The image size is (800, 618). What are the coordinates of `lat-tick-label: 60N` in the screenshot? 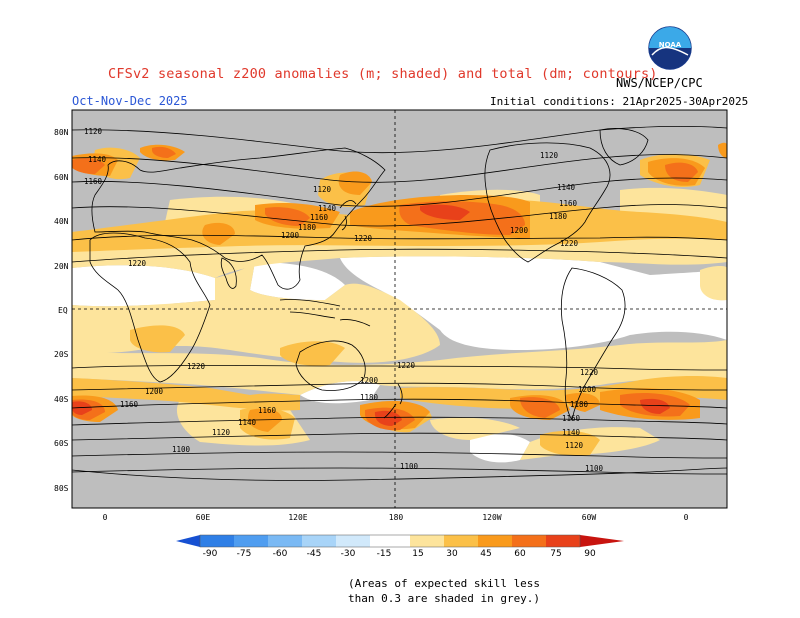 It's located at (61, 177).